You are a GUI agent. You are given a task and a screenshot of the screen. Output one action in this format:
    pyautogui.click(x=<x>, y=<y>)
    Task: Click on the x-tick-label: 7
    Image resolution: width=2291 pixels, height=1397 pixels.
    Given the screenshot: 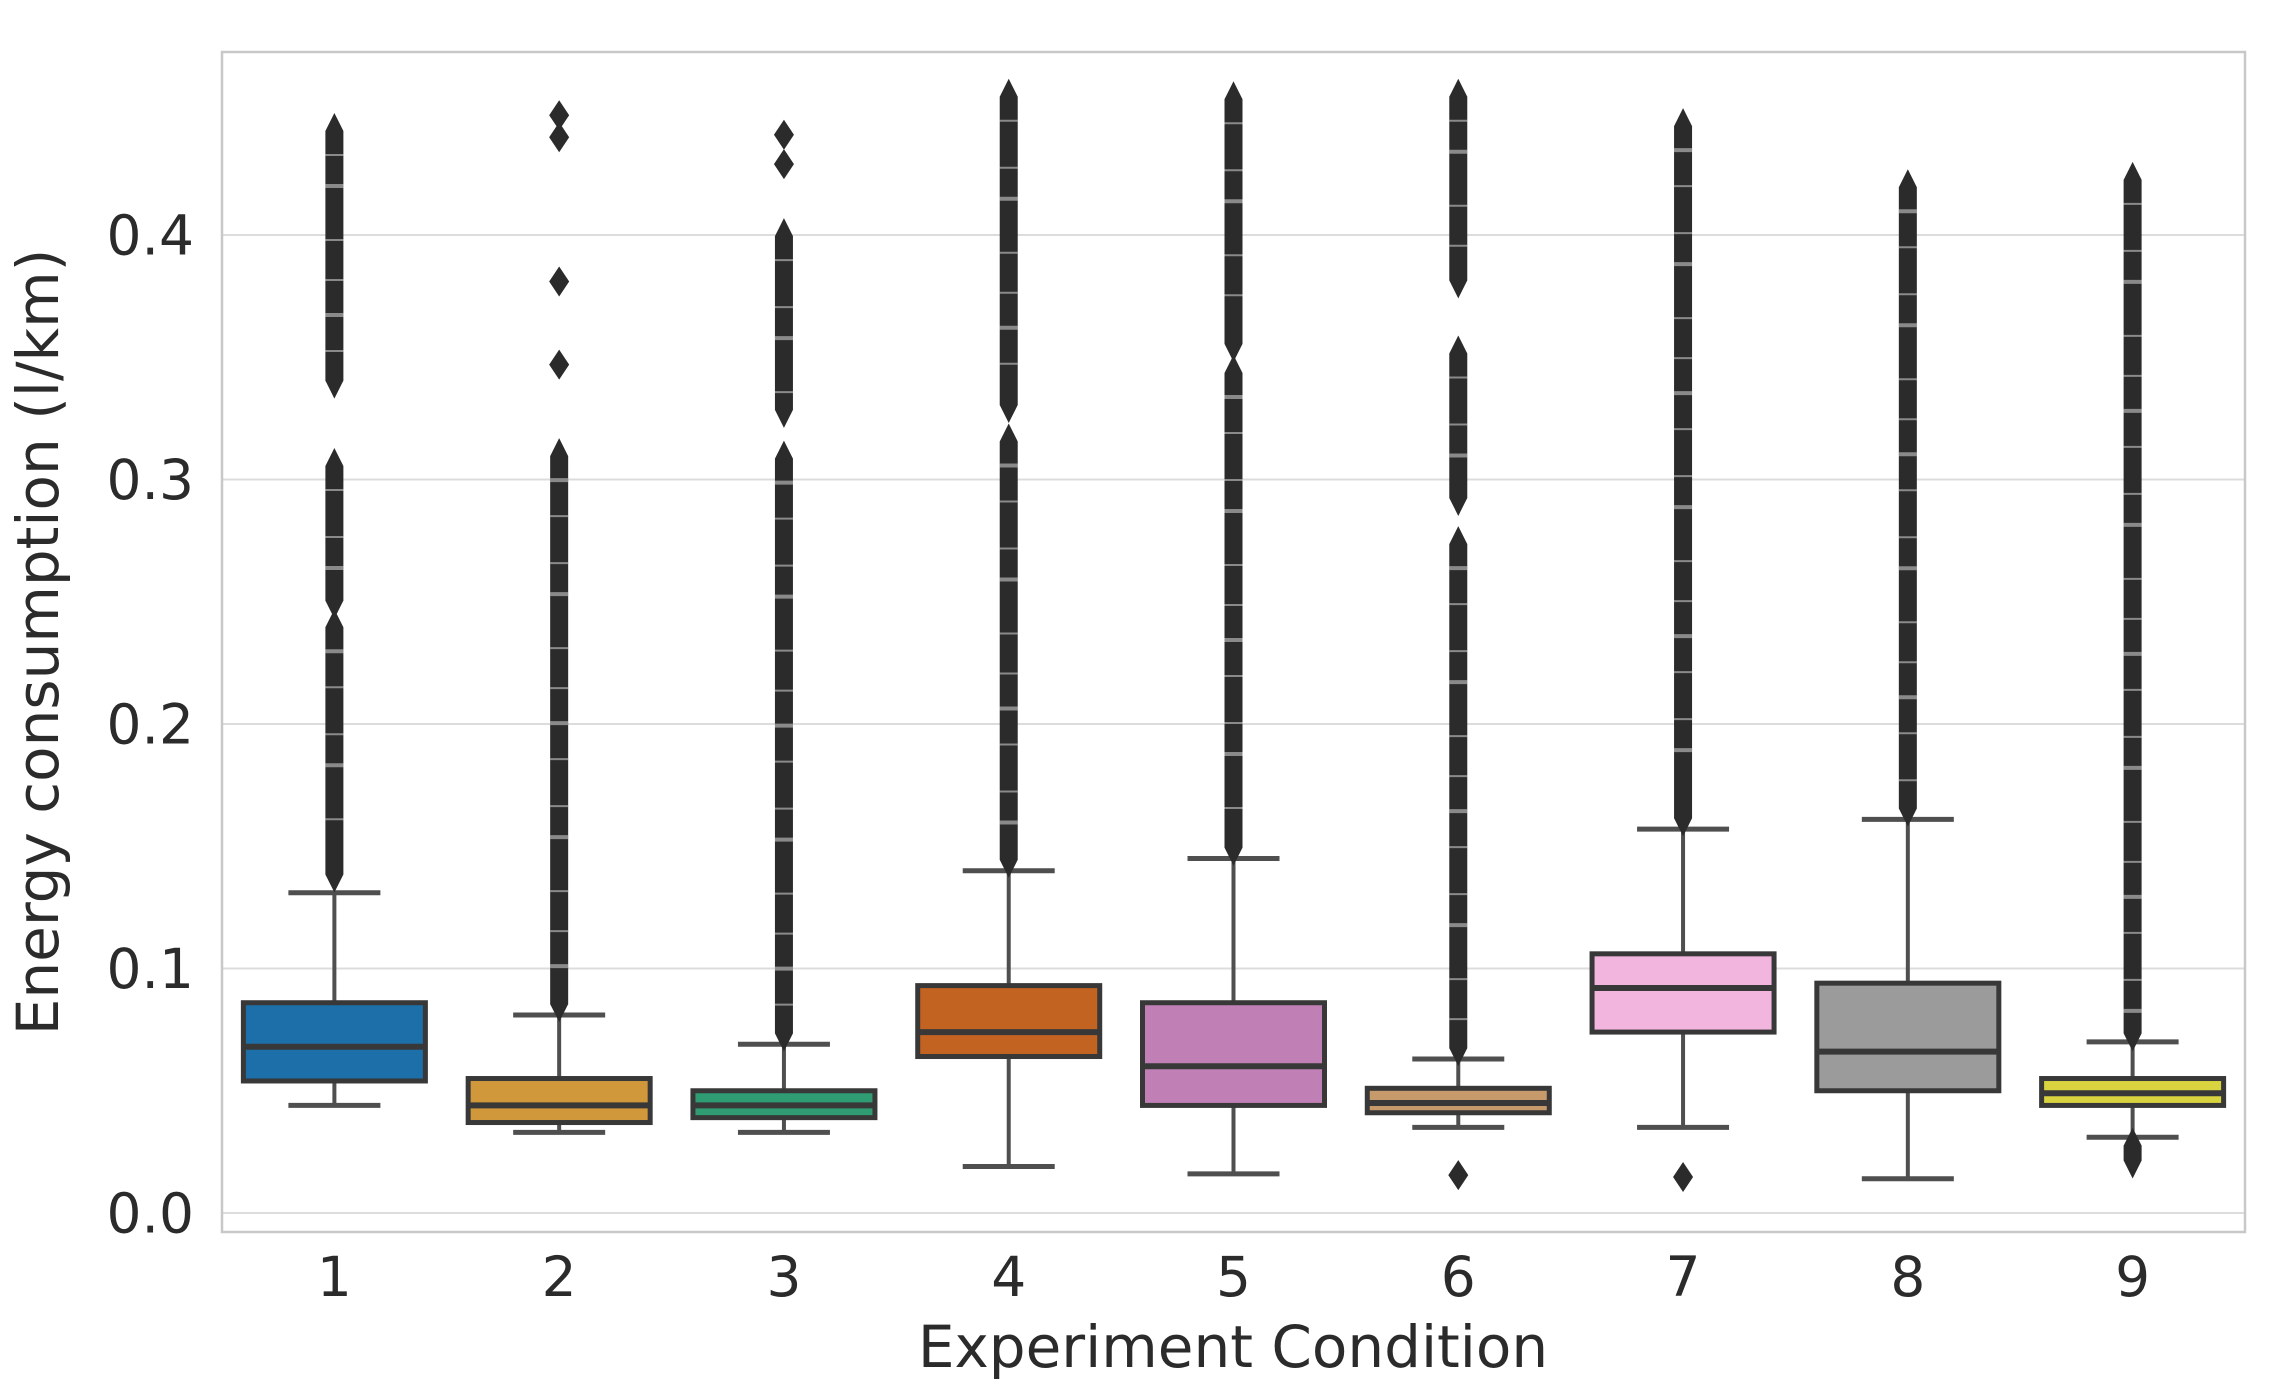 What is the action you would take?
    pyautogui.click(x=1683, y=1277)
    